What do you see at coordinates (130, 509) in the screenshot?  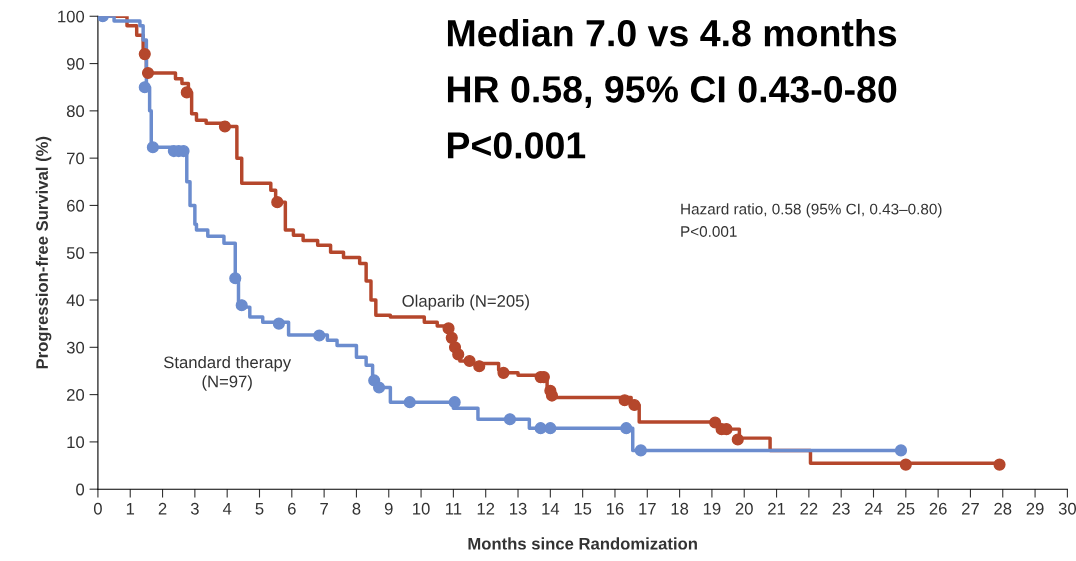 I see `x-tick-label: 1` at bounding box center [130, 509].